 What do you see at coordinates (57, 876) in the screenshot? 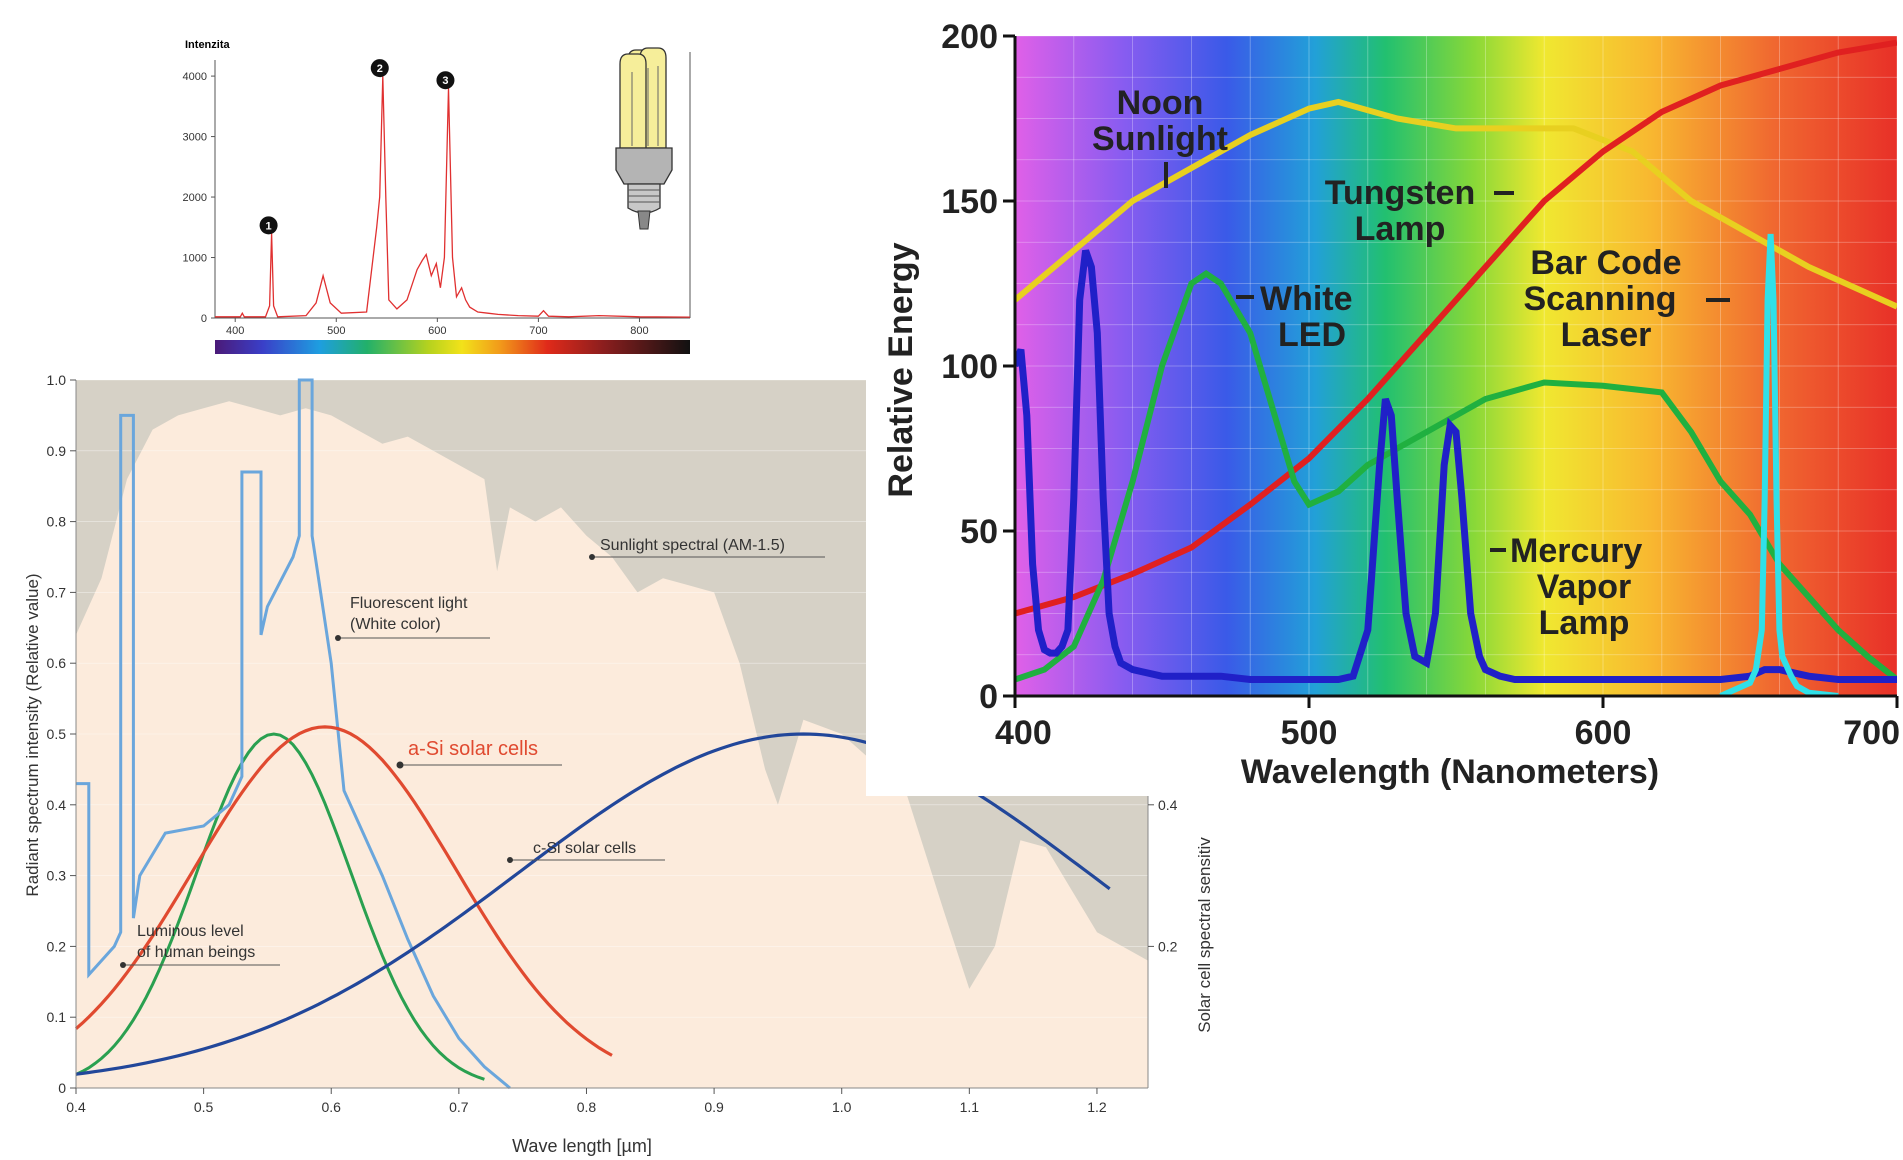
I see `solar-y-tick-label: 0.3` at bounding box center [57, 876].